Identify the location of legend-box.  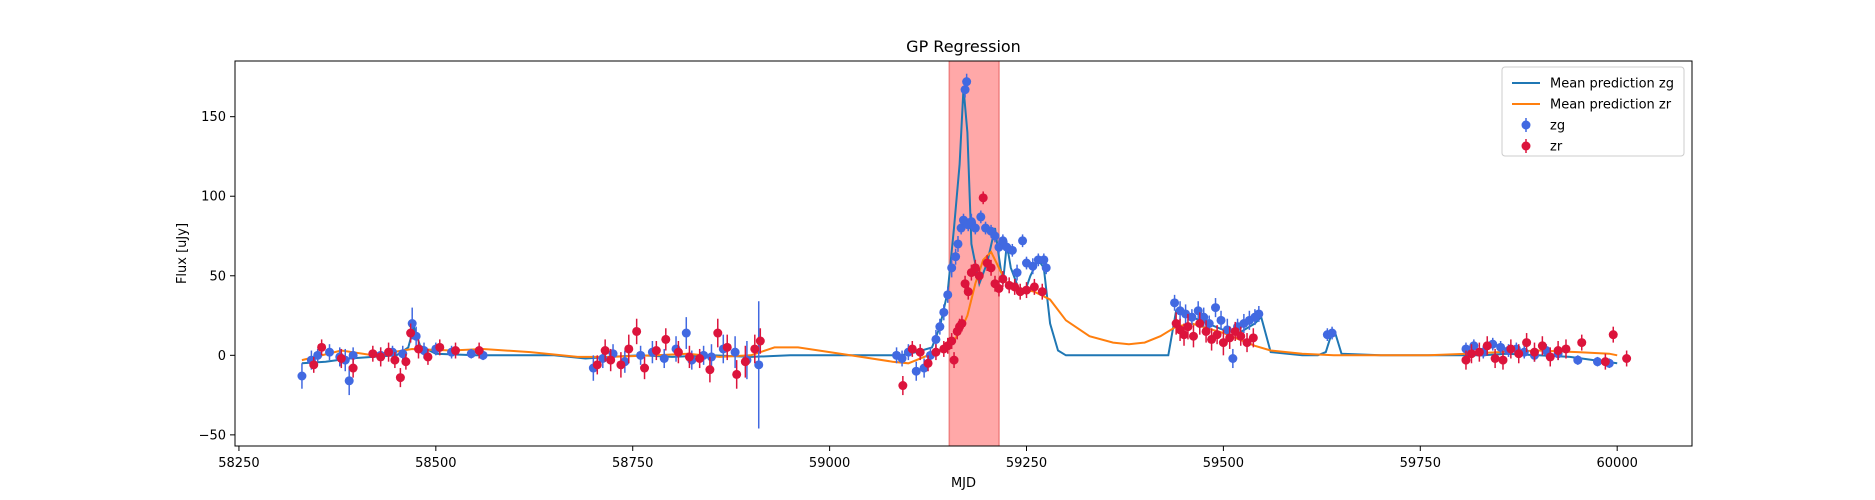
(1593, 111).